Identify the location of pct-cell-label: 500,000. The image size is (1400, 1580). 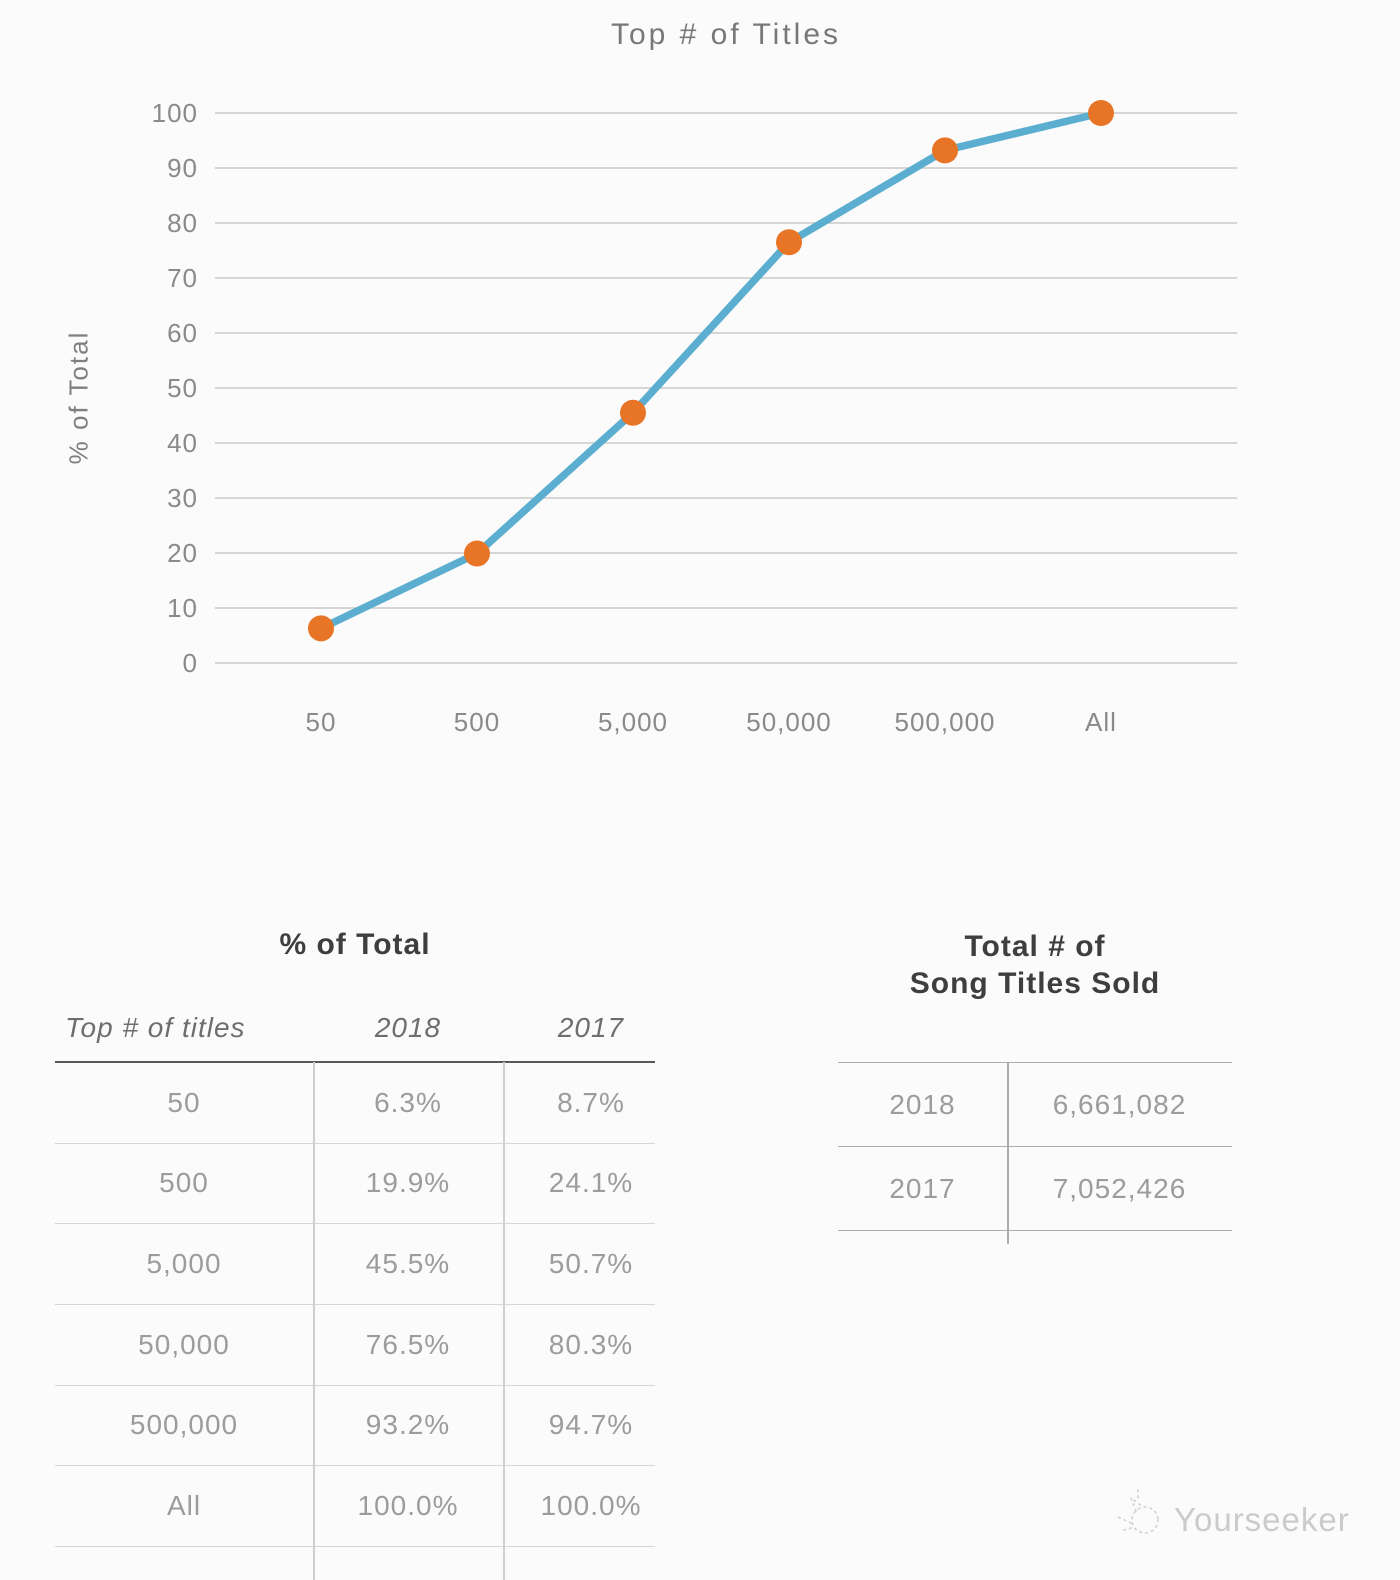
(184, 1425).